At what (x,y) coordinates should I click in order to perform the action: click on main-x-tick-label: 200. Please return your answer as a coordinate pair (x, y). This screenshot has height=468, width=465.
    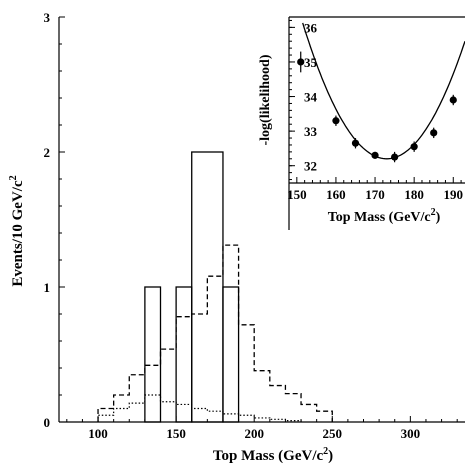
    Looking at the image, I should click on (254, 433).